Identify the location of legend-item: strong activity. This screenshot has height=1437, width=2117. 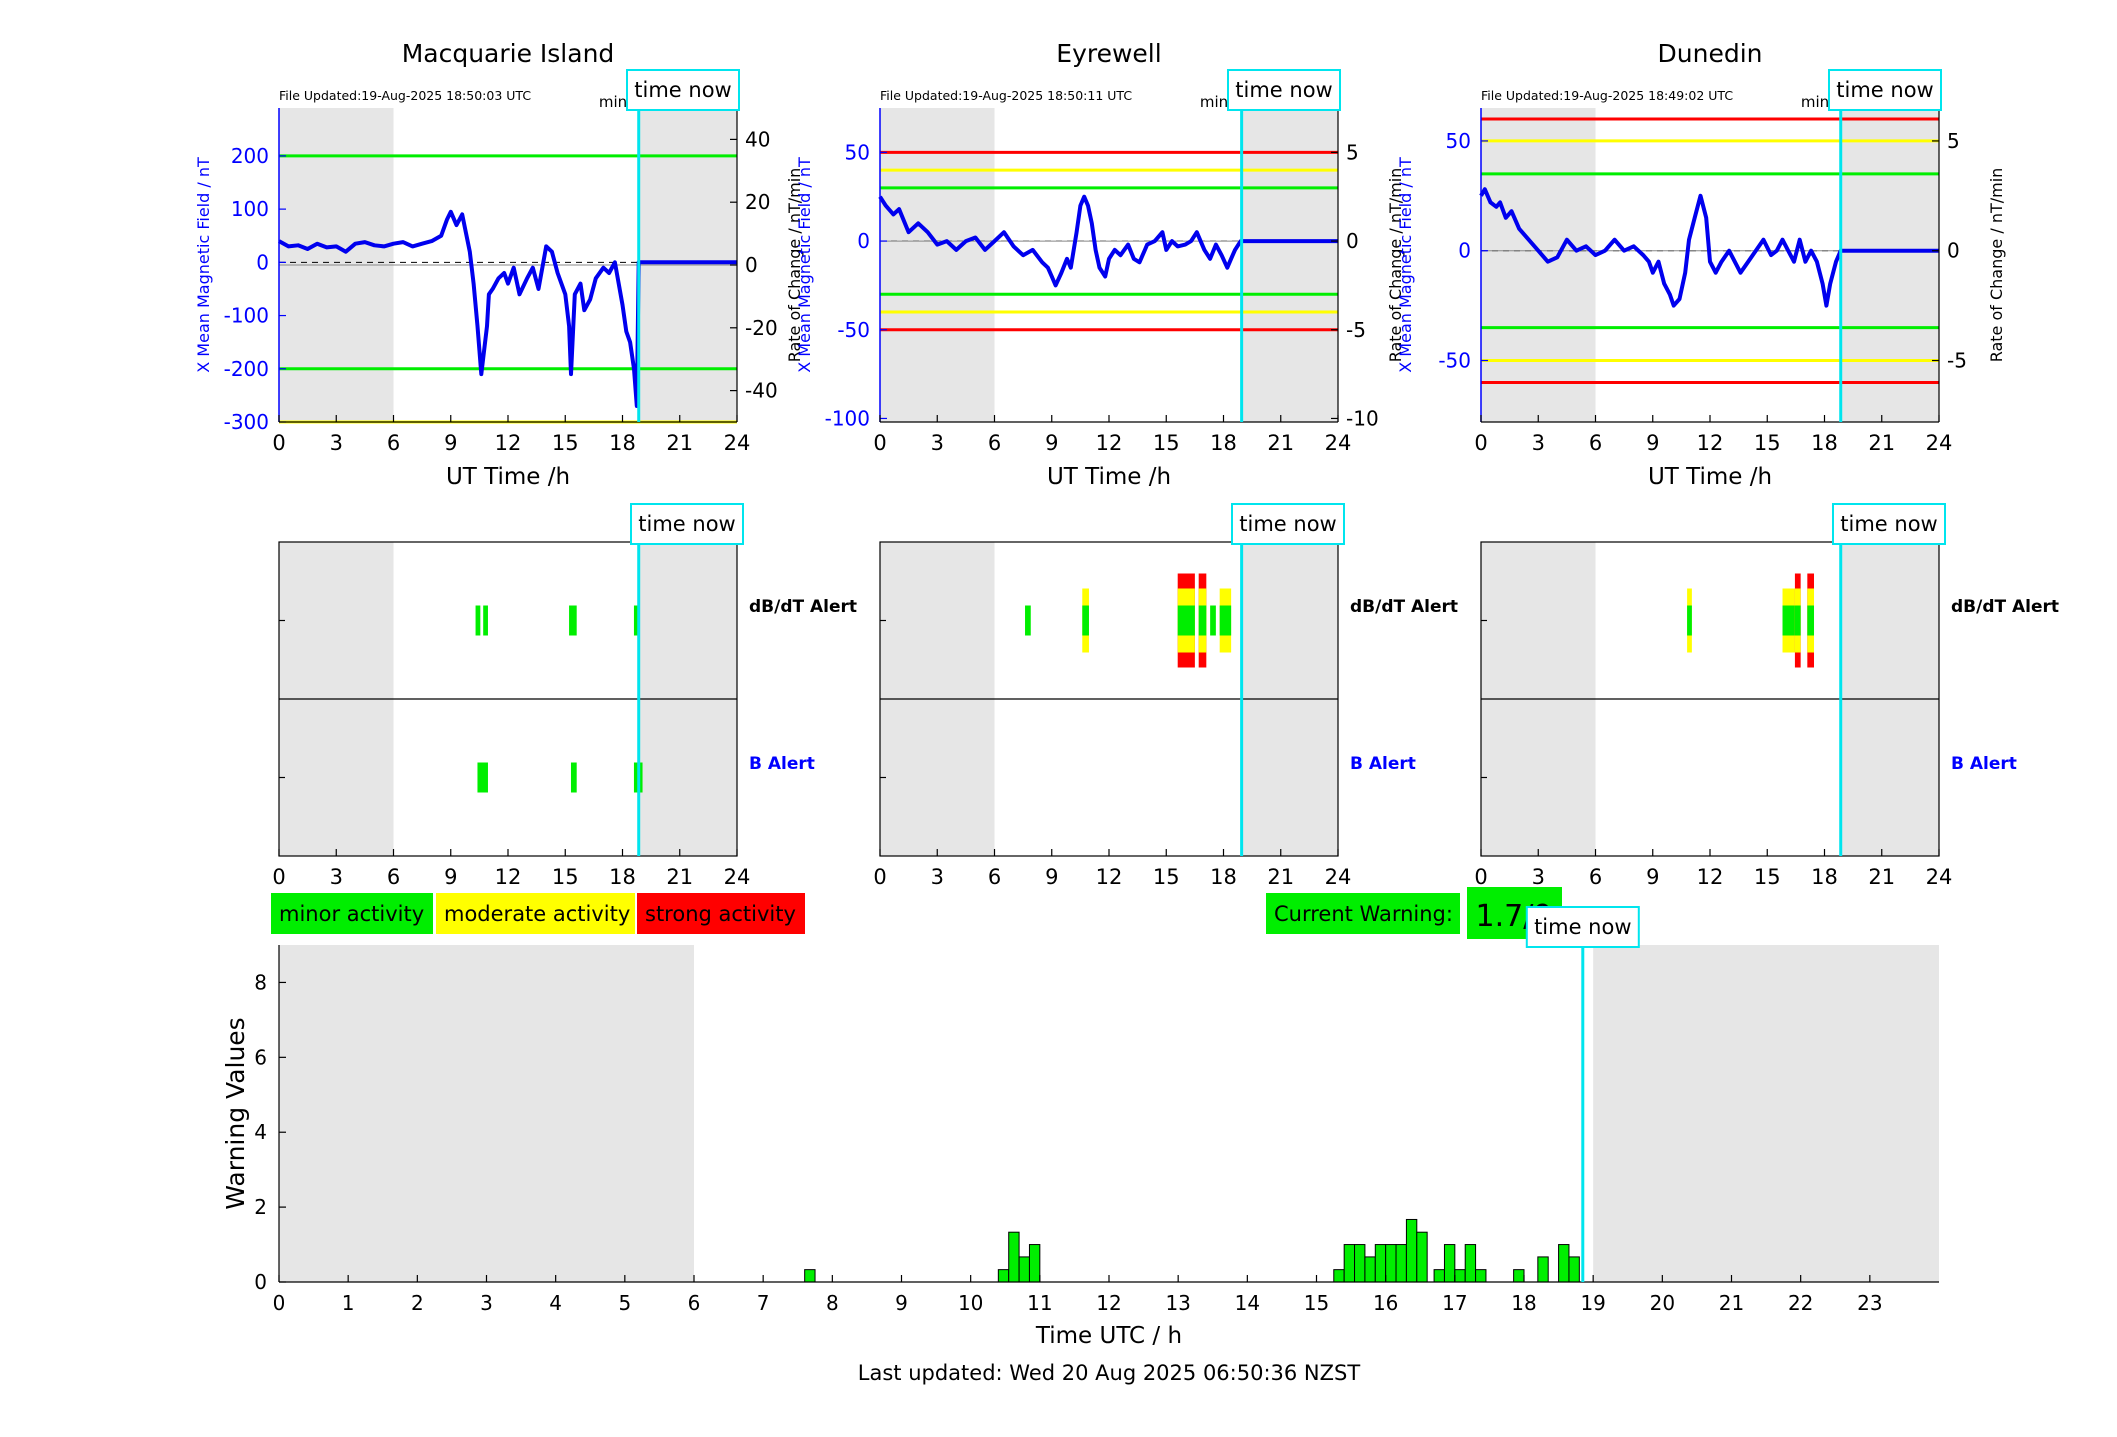
(721, 913).